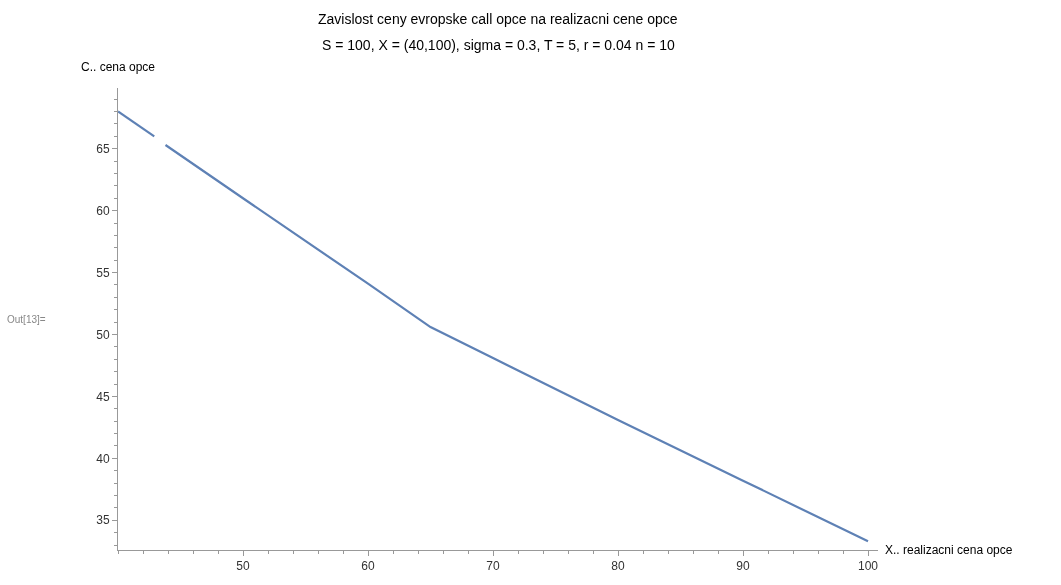 The image size is (1061, 585). What do you see at coordinates (949, 550) in the screenshot?
I see `x-axis-title: X.. realizacni cena opce` at bounding box center [949, 550].